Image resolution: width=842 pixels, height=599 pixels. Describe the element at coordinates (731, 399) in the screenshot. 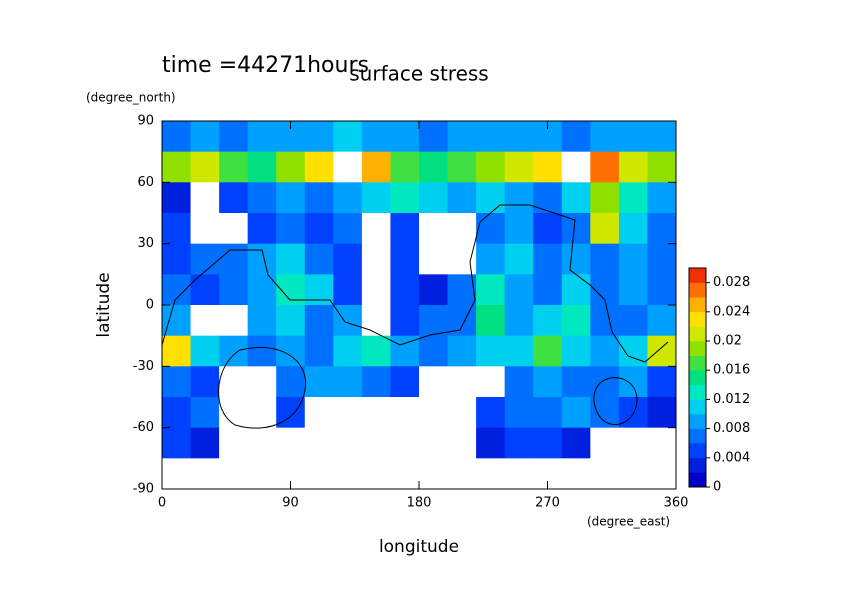

I see `colorbar-tick-label: 0.012` at that location.